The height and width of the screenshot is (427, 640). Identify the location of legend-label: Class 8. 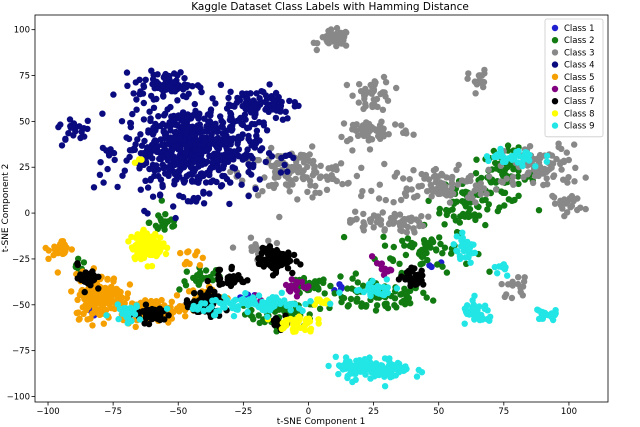
(579, 114).